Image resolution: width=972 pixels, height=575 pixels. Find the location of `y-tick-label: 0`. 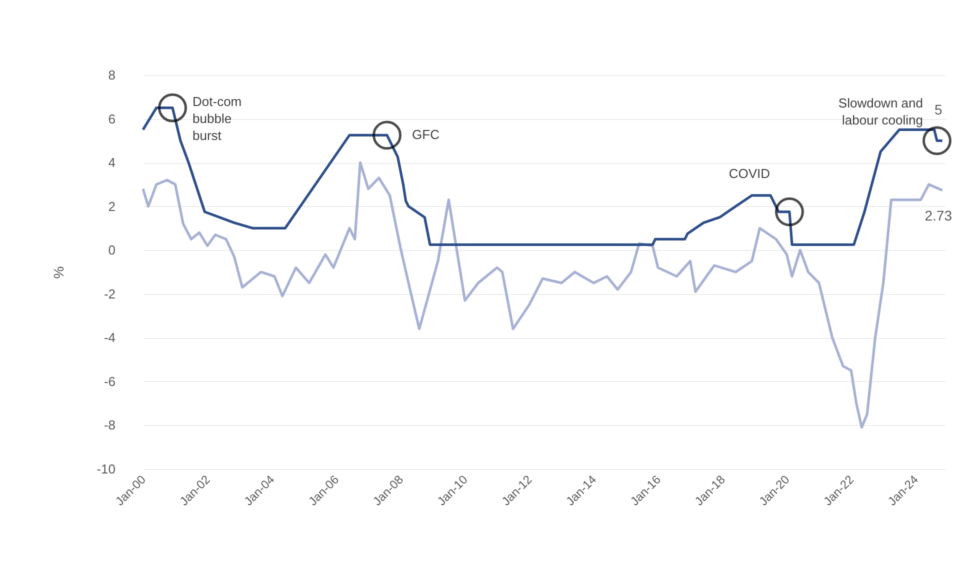

y-tick-label: 0 is located at coordinates (112, 250).